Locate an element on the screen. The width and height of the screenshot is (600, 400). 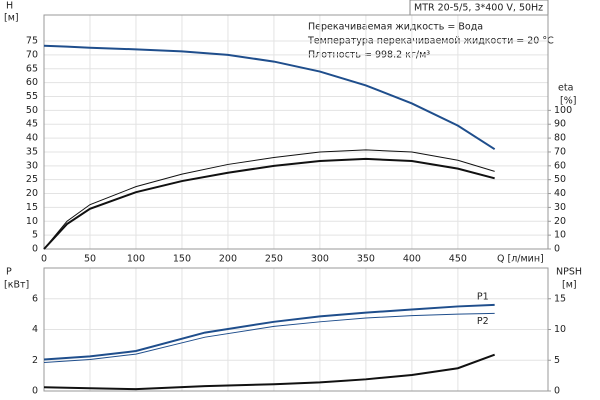
y2-tick-label: 80 is located at coordinates (560, 138).